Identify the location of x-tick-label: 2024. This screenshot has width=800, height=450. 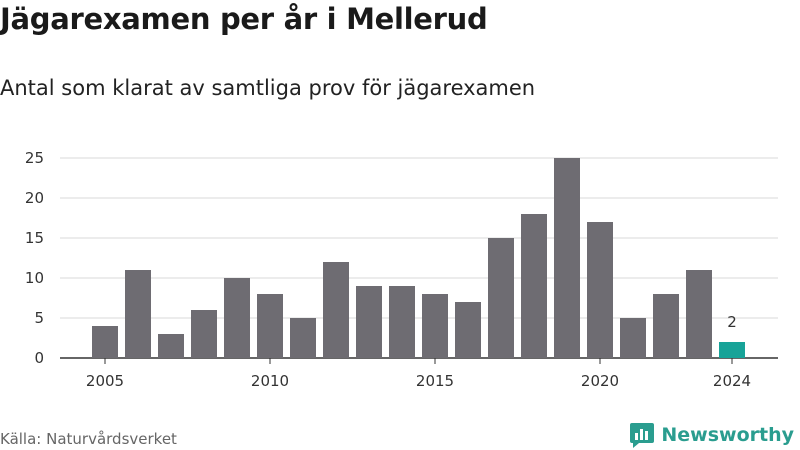
(732, 381).